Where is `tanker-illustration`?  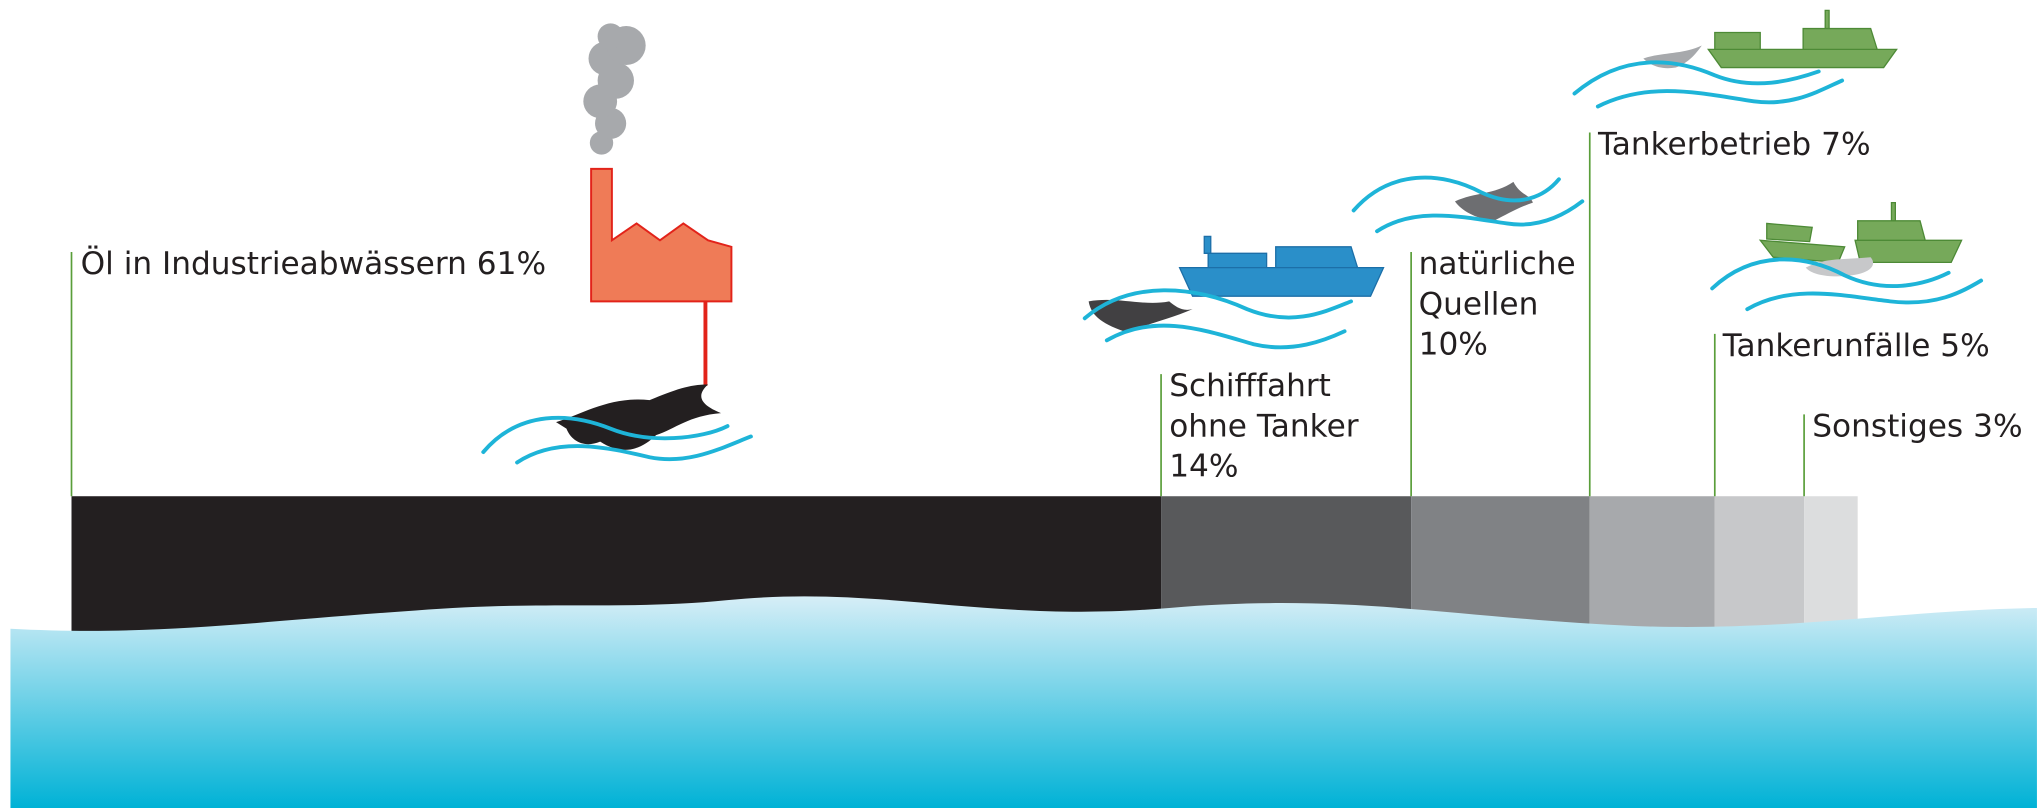 tanker-illustration is located at coordinates (1735, 59).